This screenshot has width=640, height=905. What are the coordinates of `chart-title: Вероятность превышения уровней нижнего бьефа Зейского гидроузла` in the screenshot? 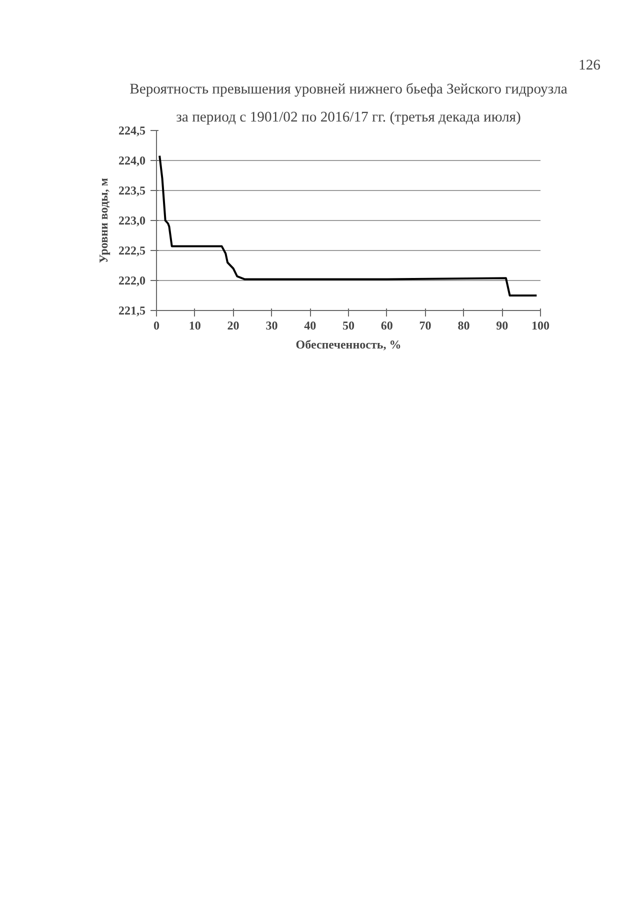 It's located at (349, 90).